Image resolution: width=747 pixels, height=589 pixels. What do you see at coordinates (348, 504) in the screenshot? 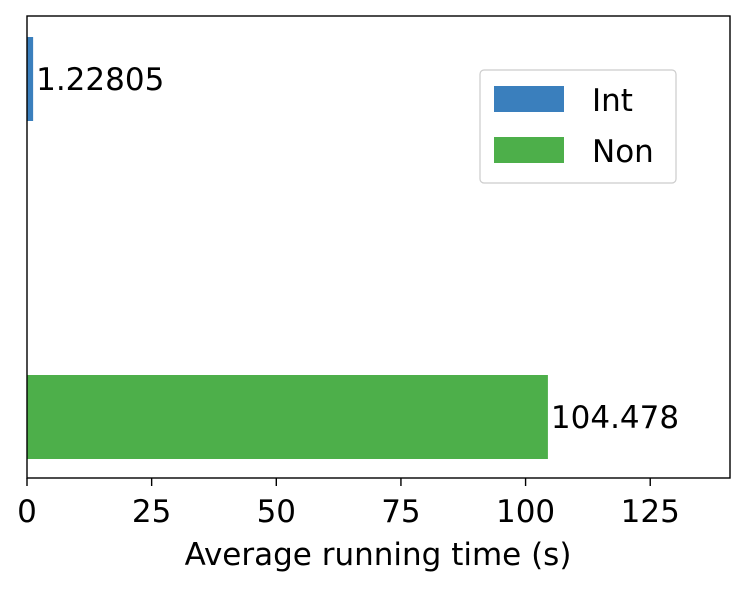
I see `x-axis-ticks: 0 25 50 75 100 125` at bounding box center [348, 504].